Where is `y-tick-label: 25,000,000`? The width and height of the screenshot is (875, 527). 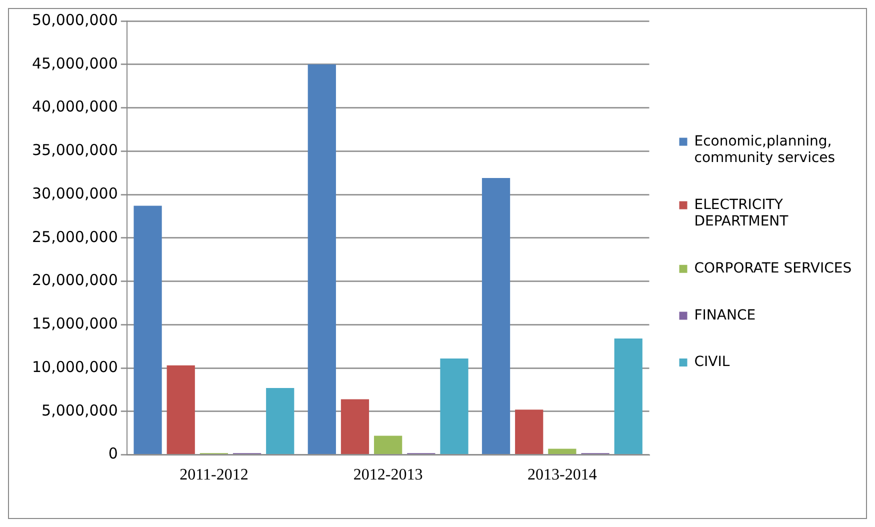
y-tick-label: 25,000,000 is located at coordinates (75, 237).